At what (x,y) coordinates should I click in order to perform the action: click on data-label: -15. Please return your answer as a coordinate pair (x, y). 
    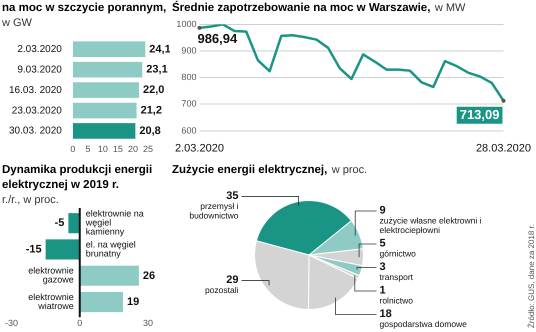
    Looking at the image, I should click on (34, 249).